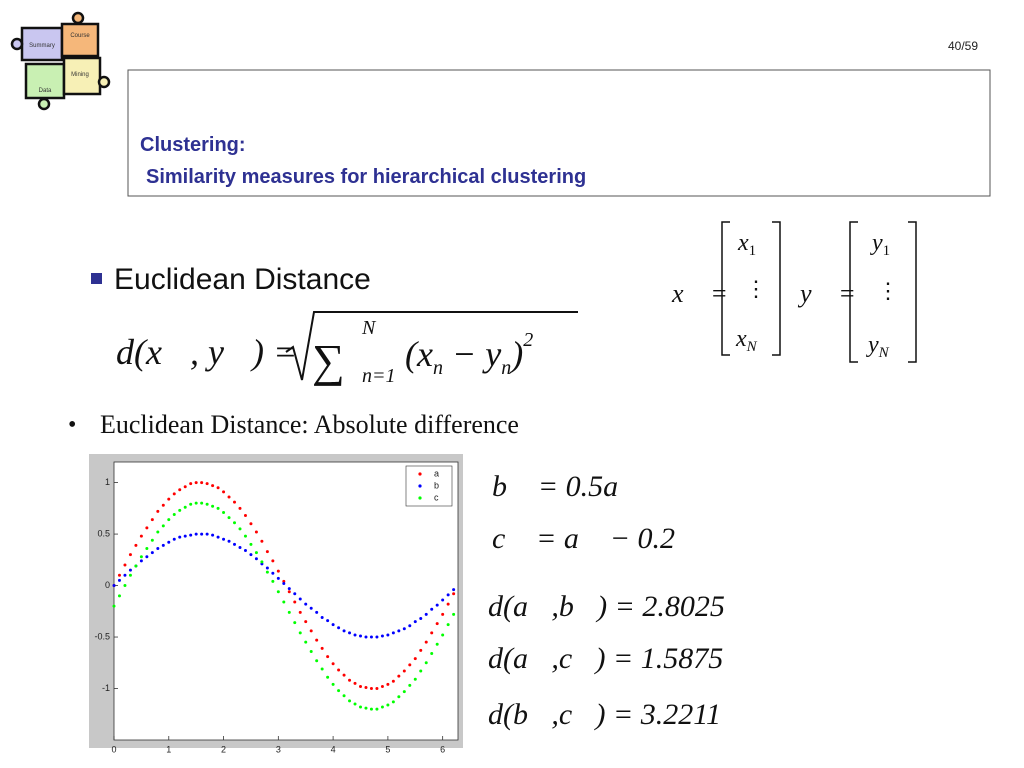 The width and height of the screenshot is (1024, 768). What do you see at coordinates (387, 749) in the screenshot?
I see `x-tick-label: 5` at bounding box center [387, 749].